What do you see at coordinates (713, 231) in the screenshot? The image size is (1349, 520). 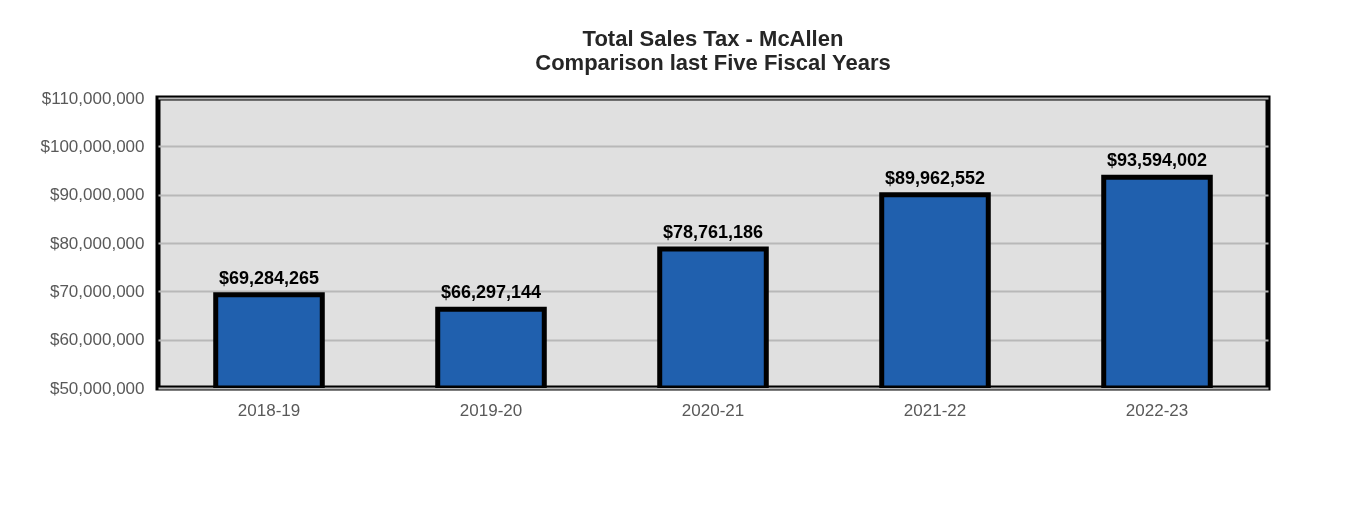 I see `data-label: $78,761,186` at bounding box center [713, 231].